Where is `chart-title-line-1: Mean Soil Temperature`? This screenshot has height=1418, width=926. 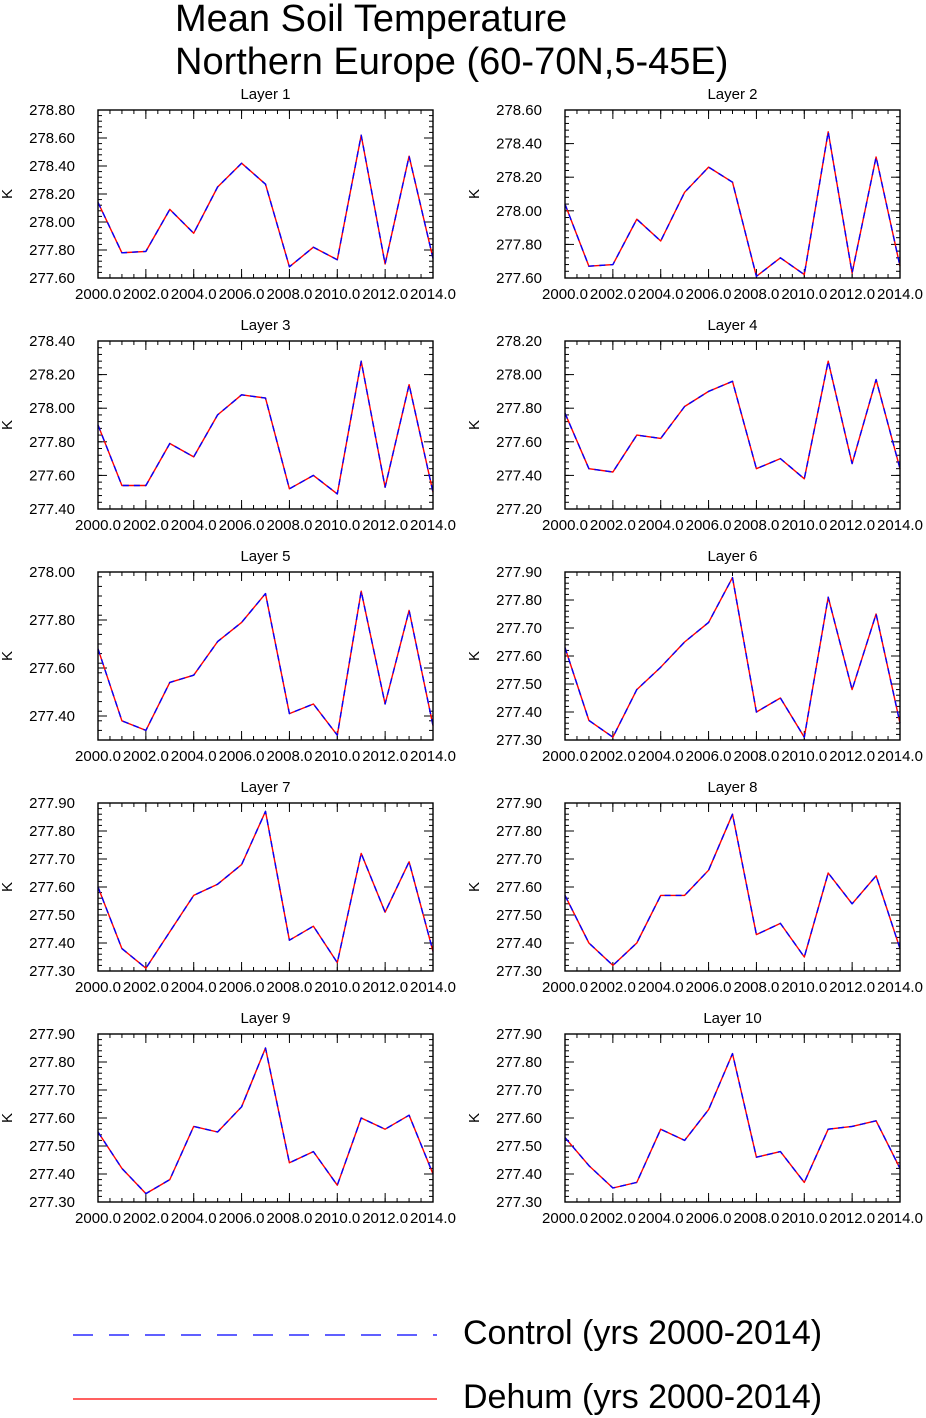
chart-title-line-1: Mean Soil Temperature is located at coordinates (371, 20).